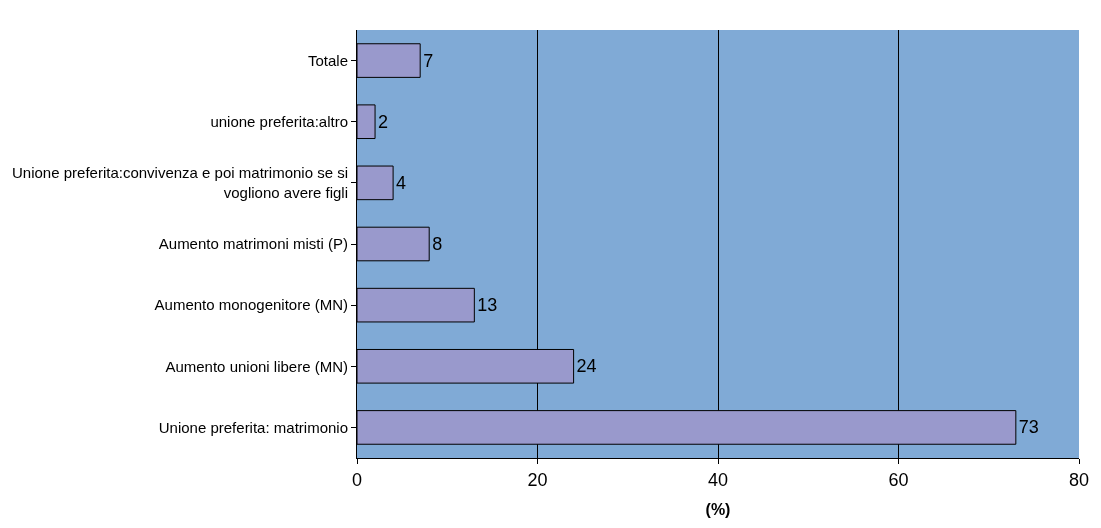  Describe the element at coordinates (718, 479) in the screenshot. I see `x-tick-label: 40` at that location.